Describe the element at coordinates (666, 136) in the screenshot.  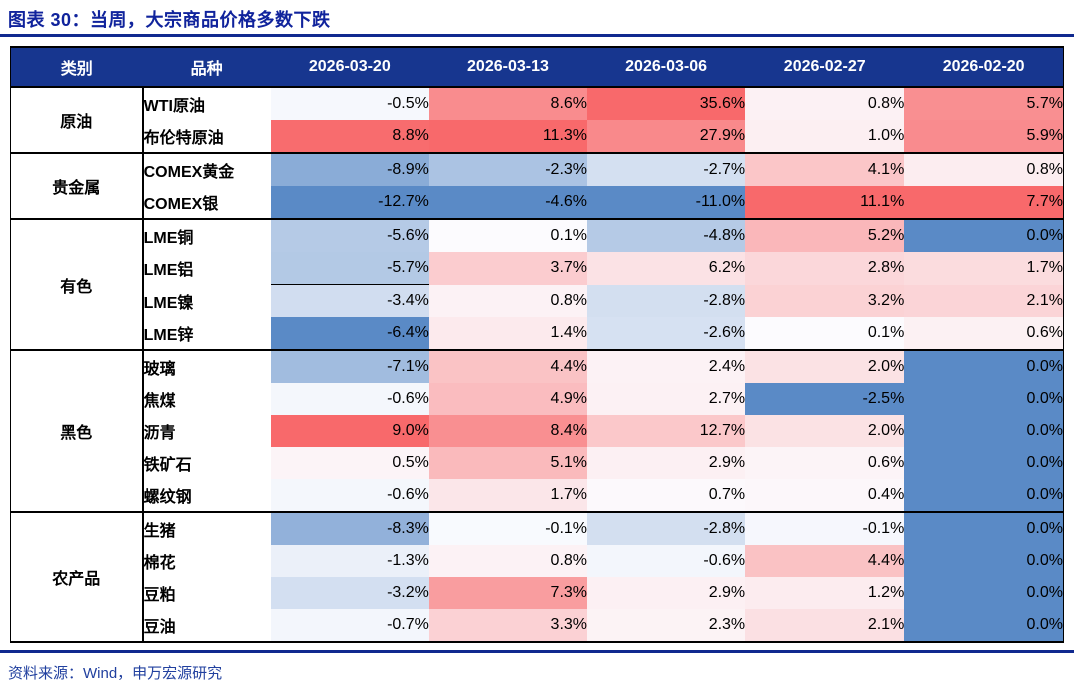
I see `value-cell: 27.9%` at that location.